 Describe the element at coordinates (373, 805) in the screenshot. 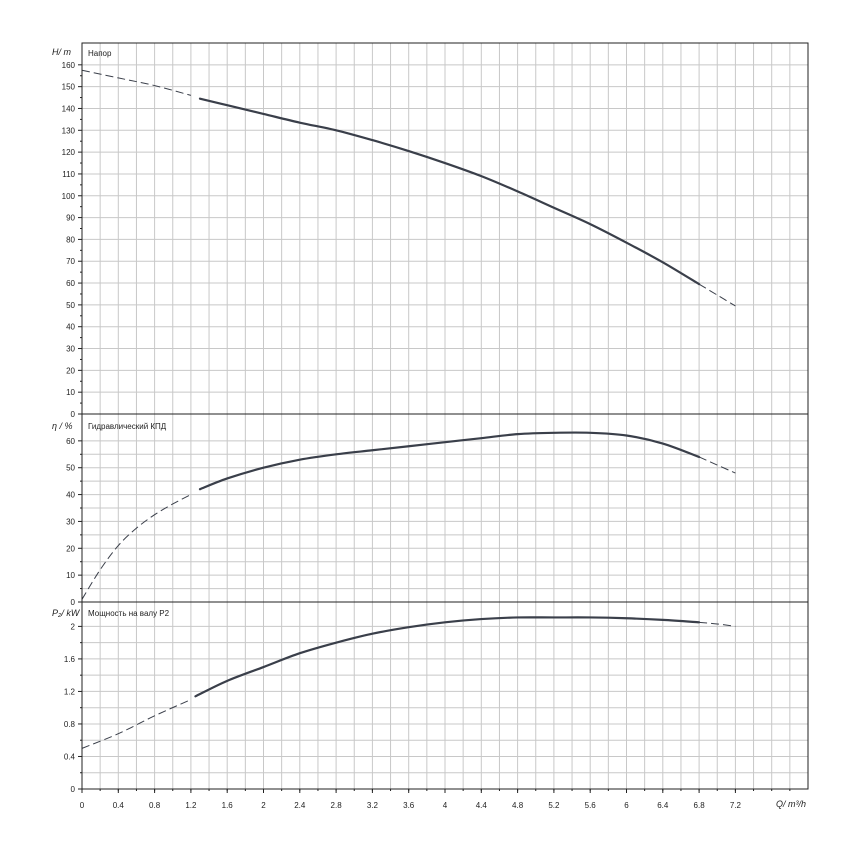

I see `x-tick-label: 3.2` at that location.